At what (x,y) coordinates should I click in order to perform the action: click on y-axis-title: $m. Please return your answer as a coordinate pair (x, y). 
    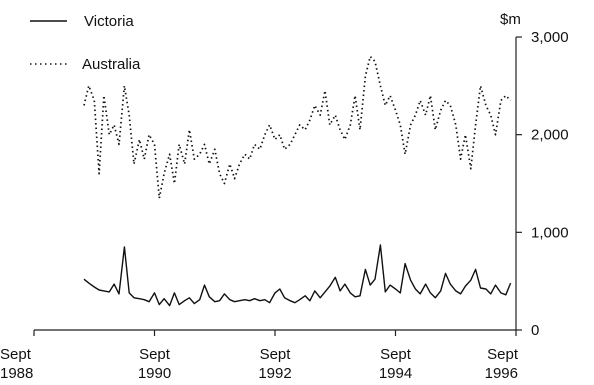
    Looking at the image, I should click on (510, 19).